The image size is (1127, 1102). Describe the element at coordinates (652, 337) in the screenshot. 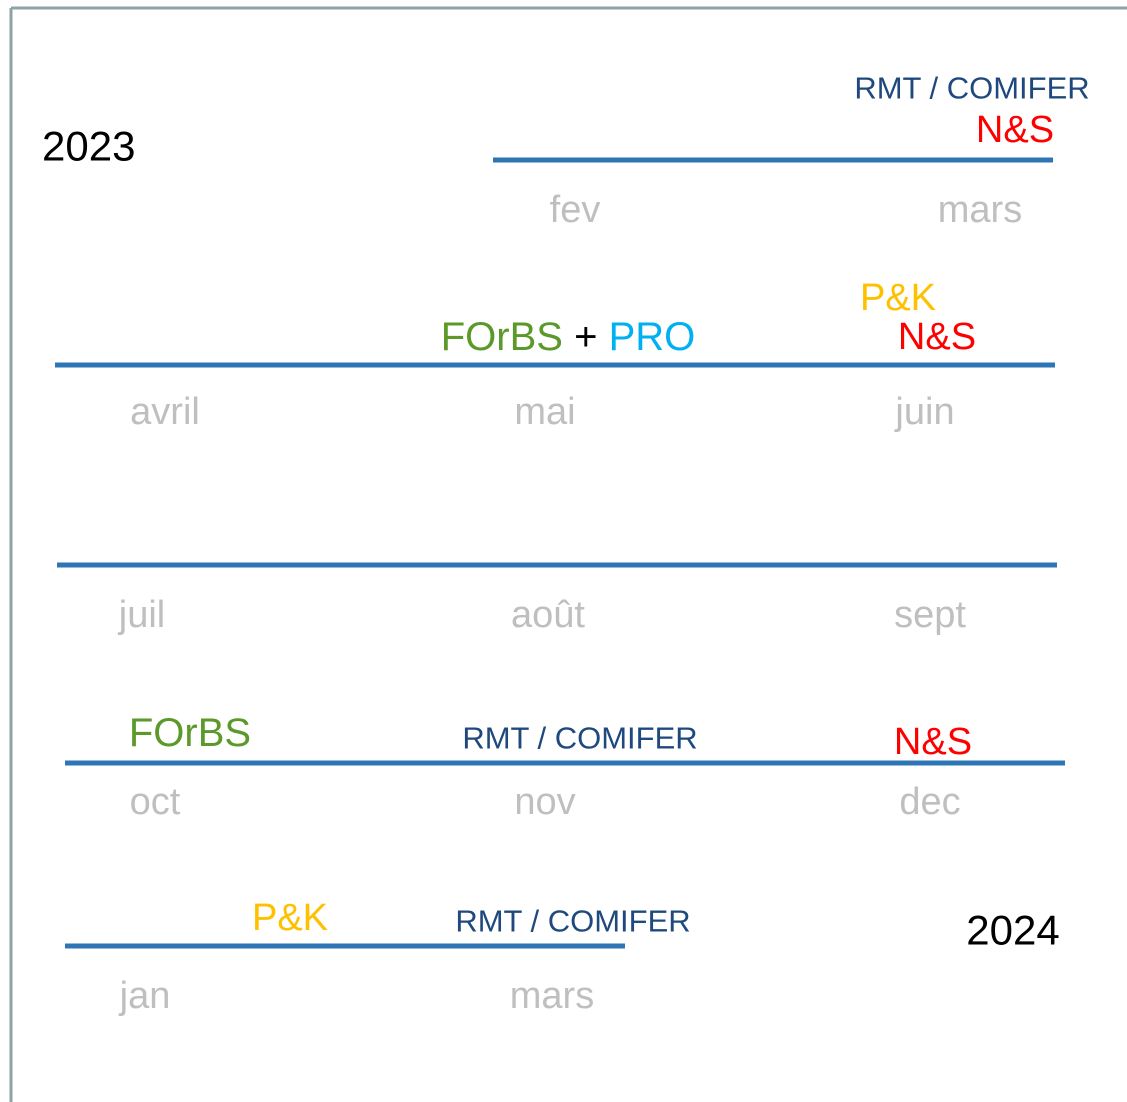

I see `event-label: PRO` at that location.